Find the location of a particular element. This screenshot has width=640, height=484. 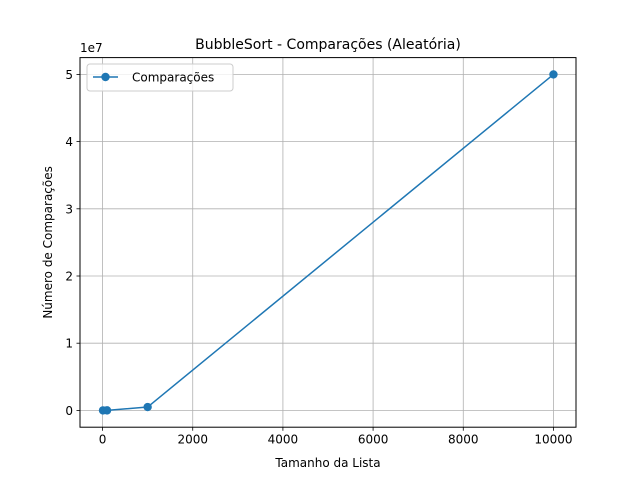

x-tick-label: 8000 is located at coordinates (463, 440).